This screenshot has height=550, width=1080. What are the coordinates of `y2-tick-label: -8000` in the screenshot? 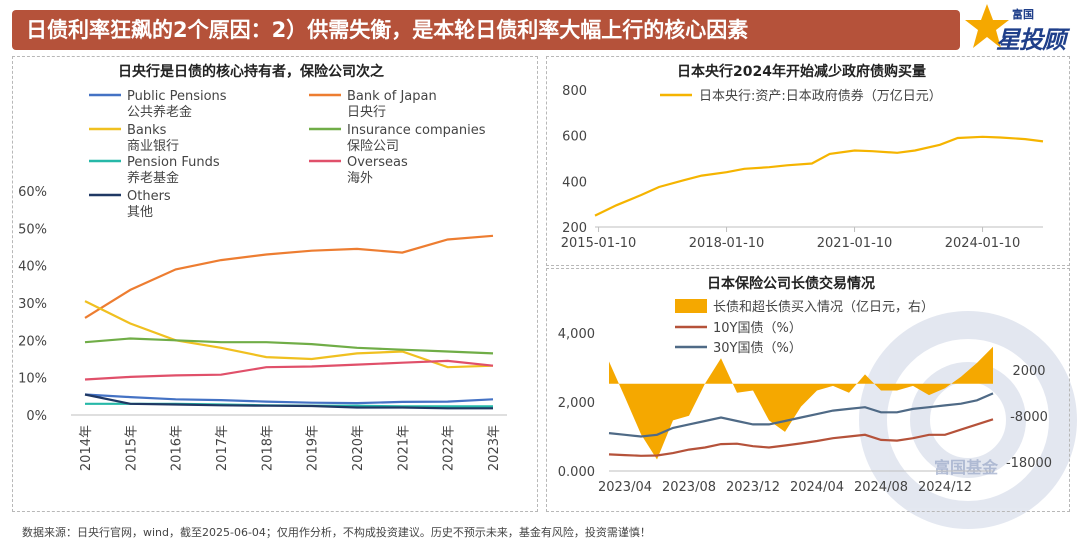 It's located at (1029, 417).